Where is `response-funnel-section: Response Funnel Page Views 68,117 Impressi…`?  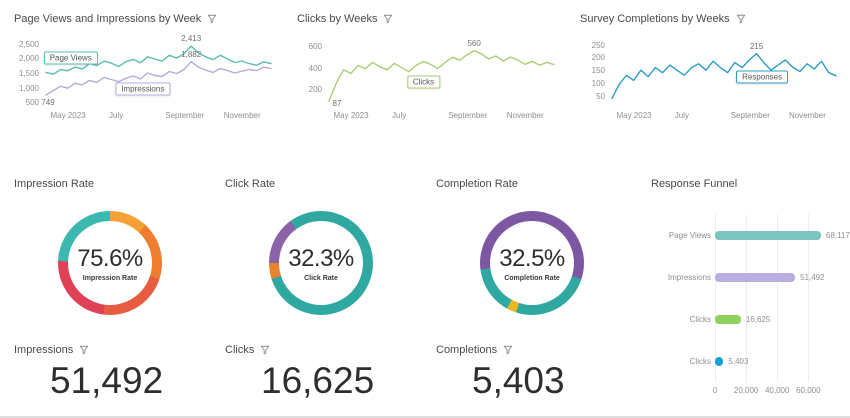 response-funnel-section: Response Funnel Page Views 68,117 Impressi… is located at coordinates (748, 289).